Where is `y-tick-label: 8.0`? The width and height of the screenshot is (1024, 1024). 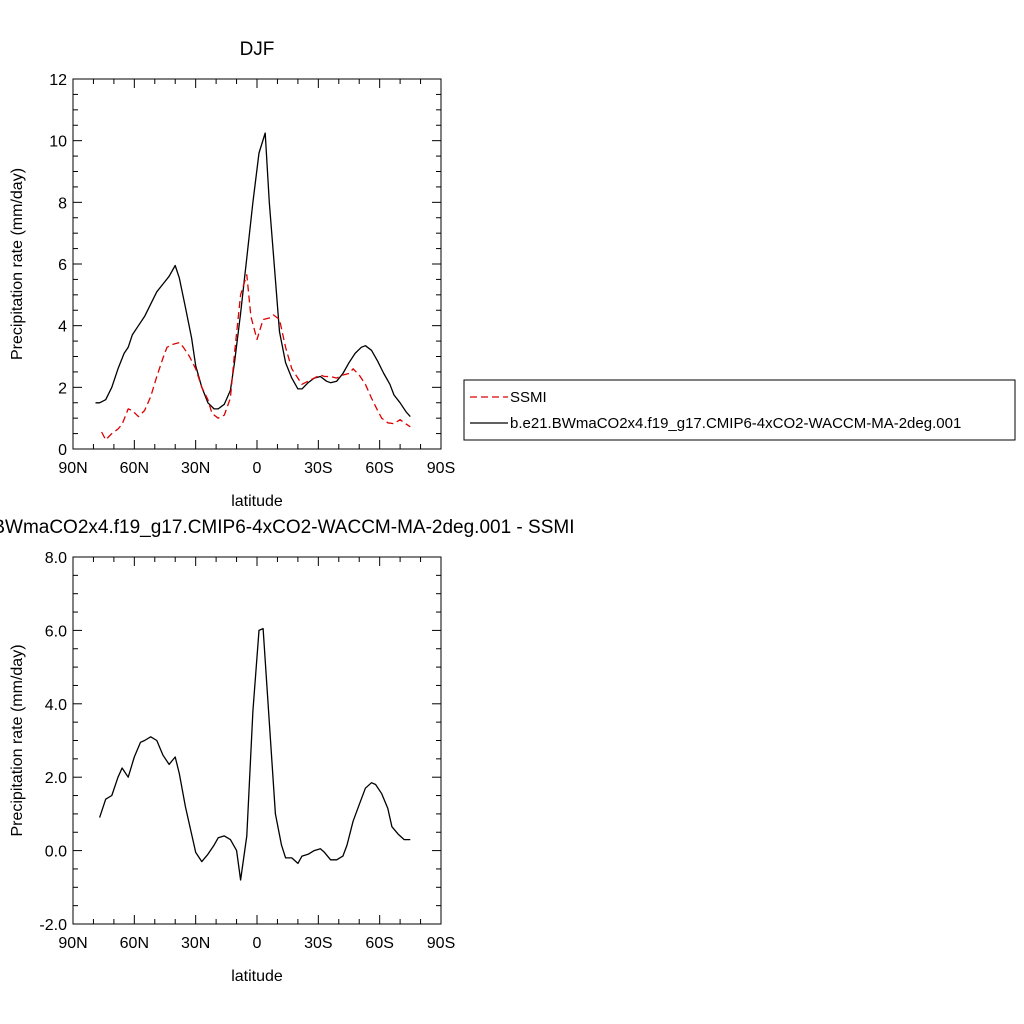 y-tick-label: 8.0 is located at coordinates (56, 558).